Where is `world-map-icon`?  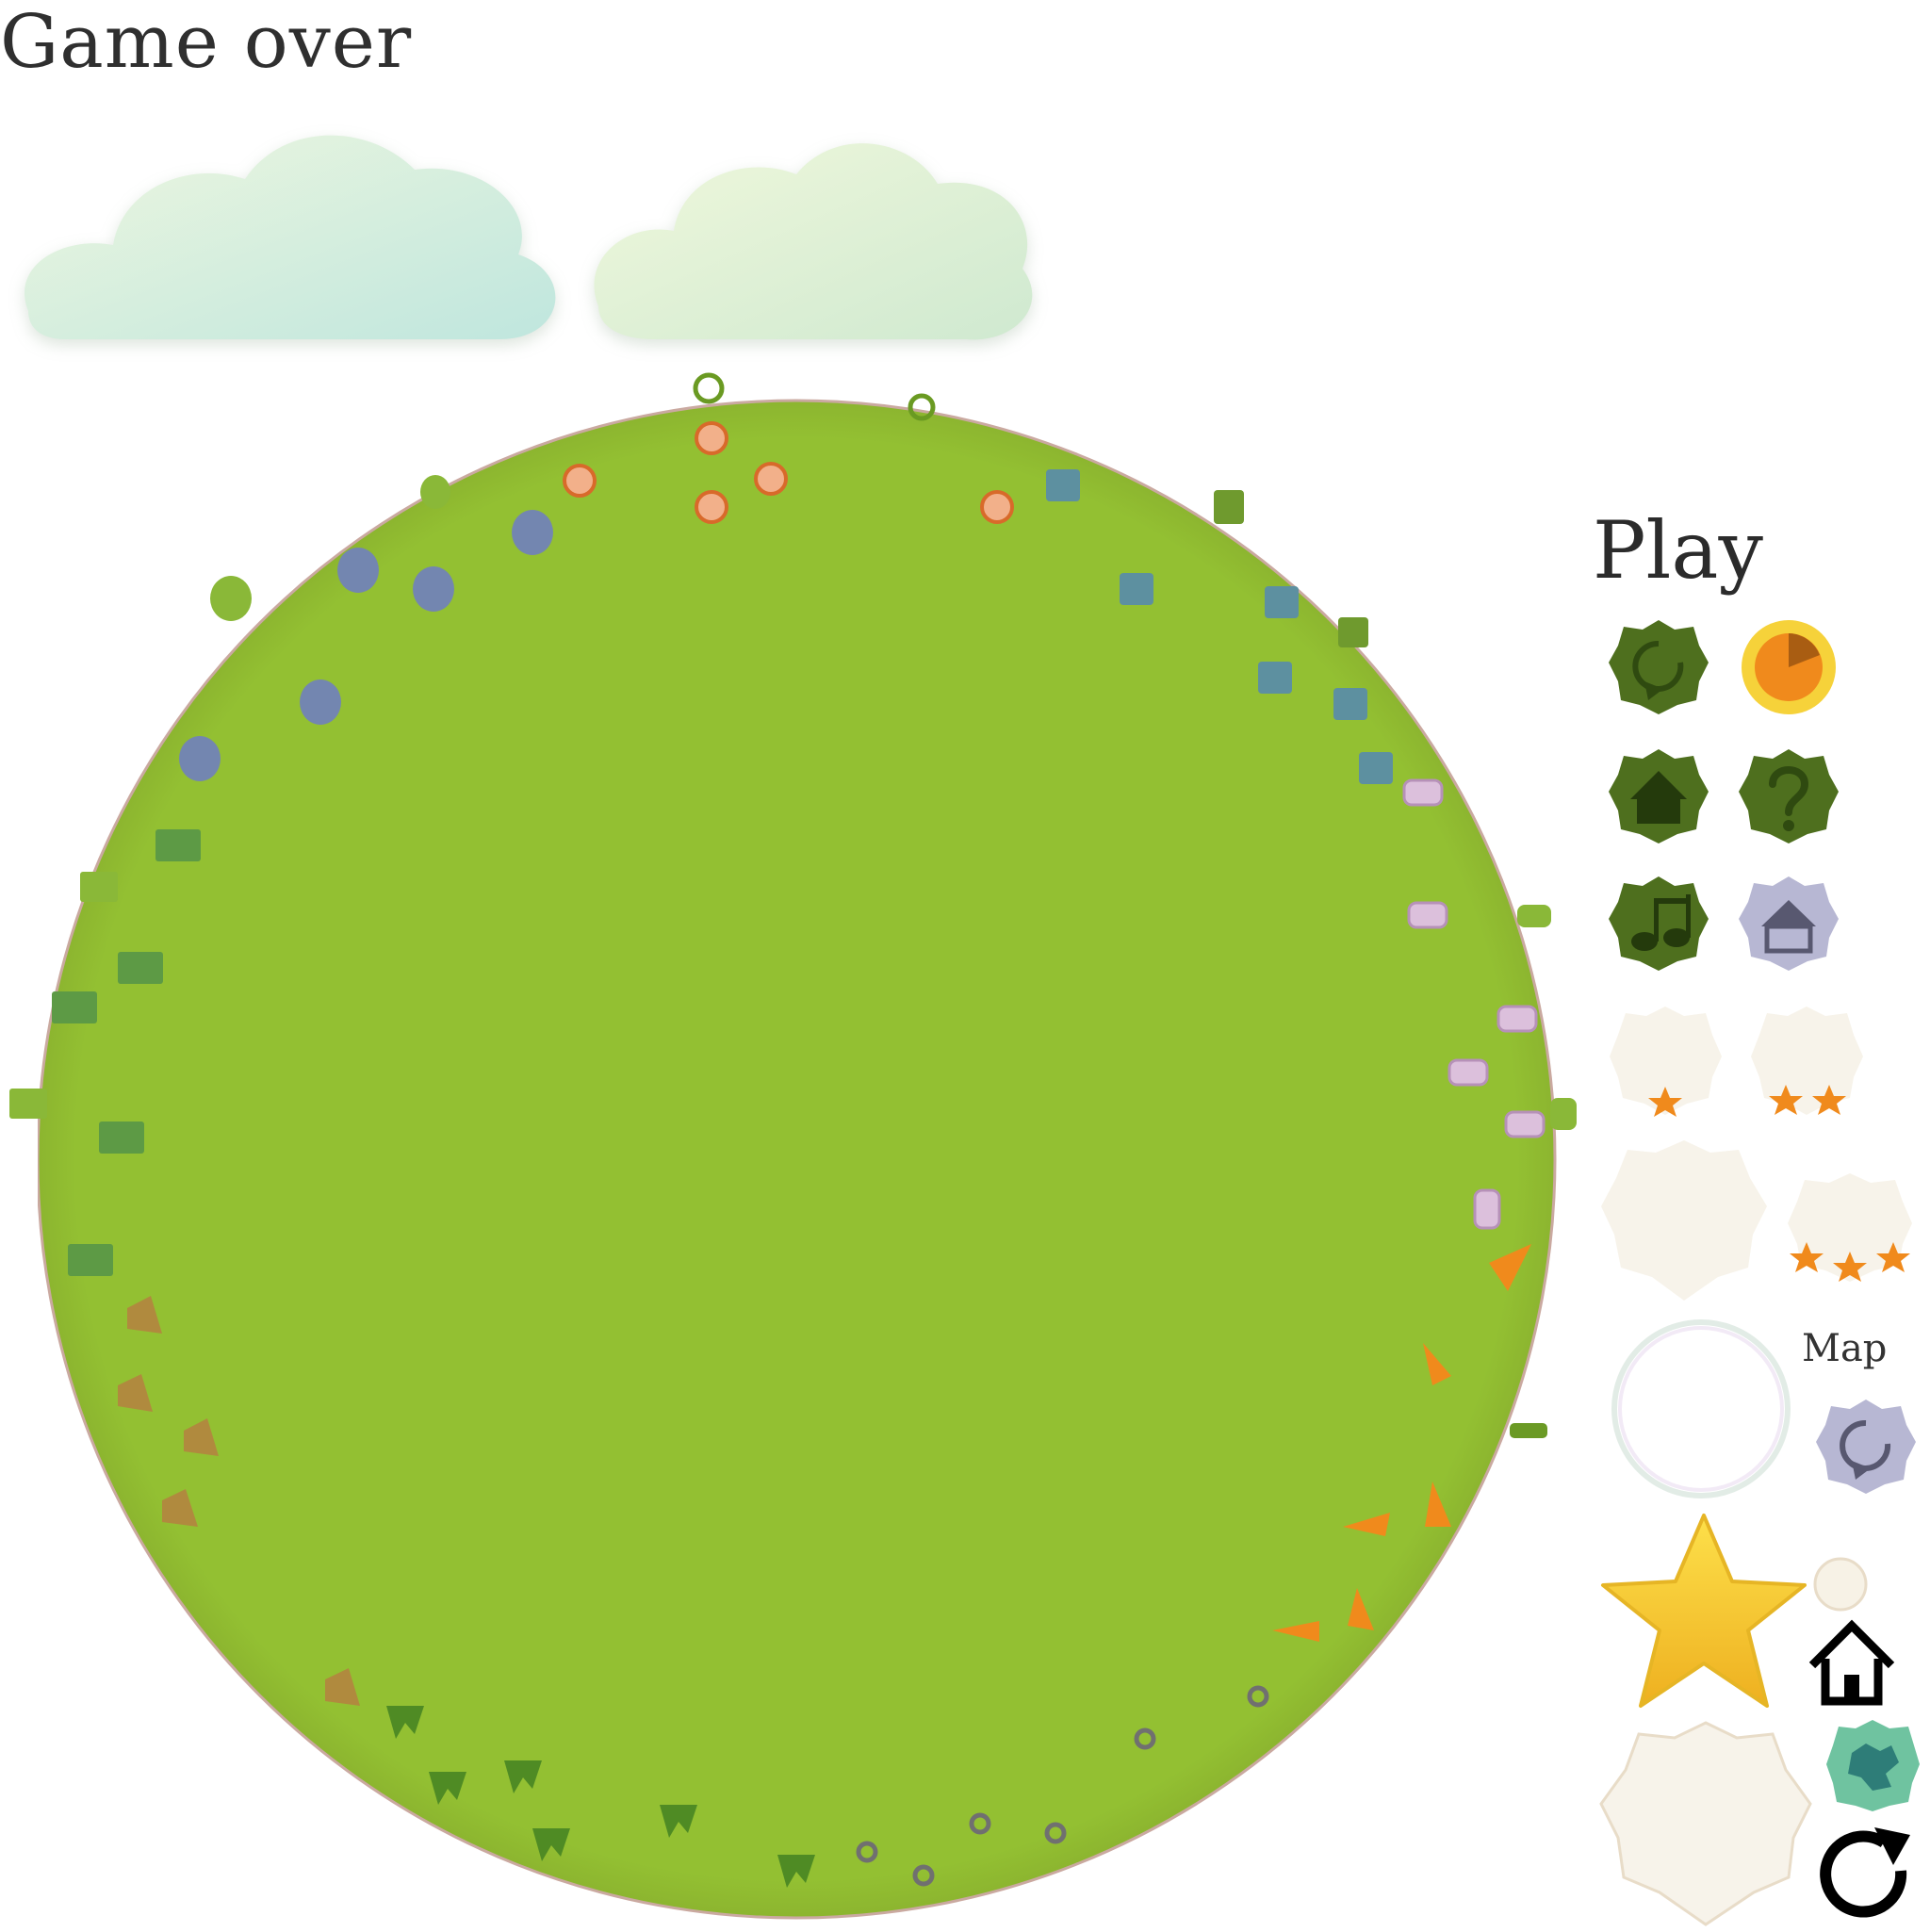 world-map-icon is located at coordinates (1873, 1765).